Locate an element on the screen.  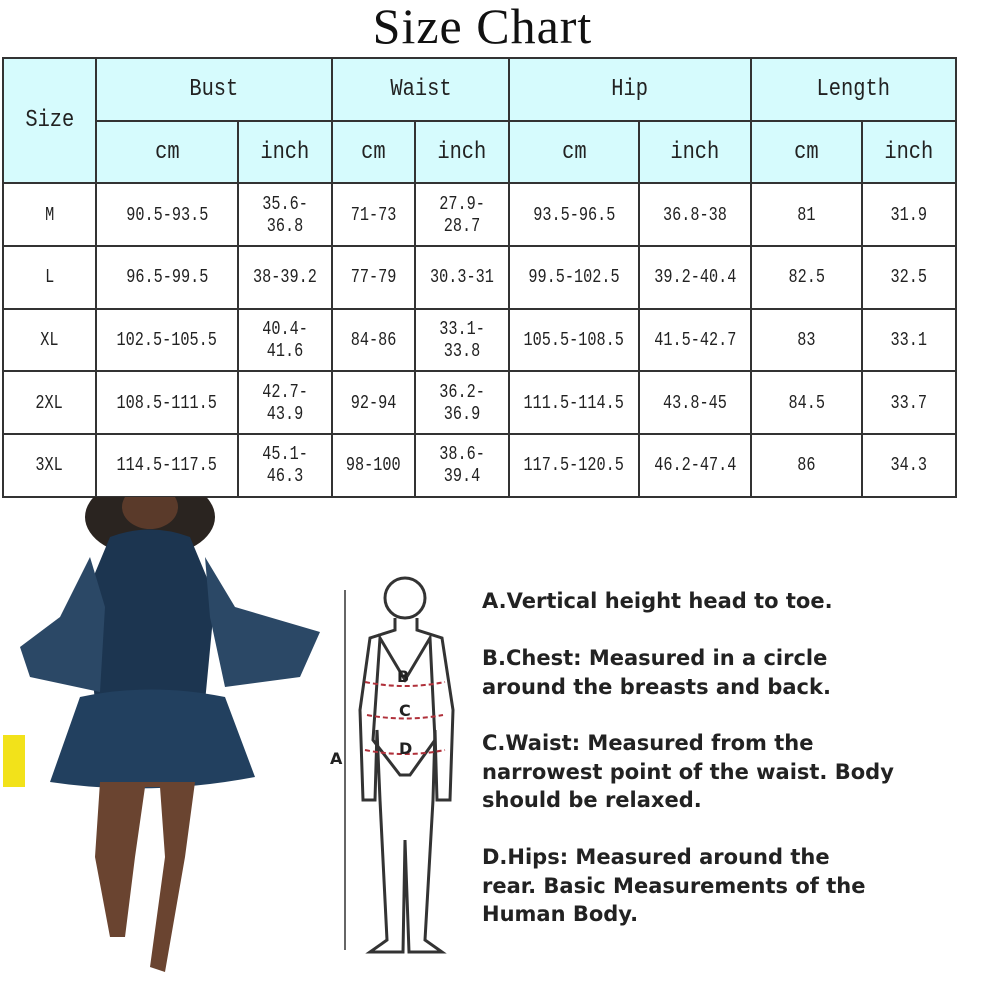
header-bust: Bust is located at coordinates (214, 89).